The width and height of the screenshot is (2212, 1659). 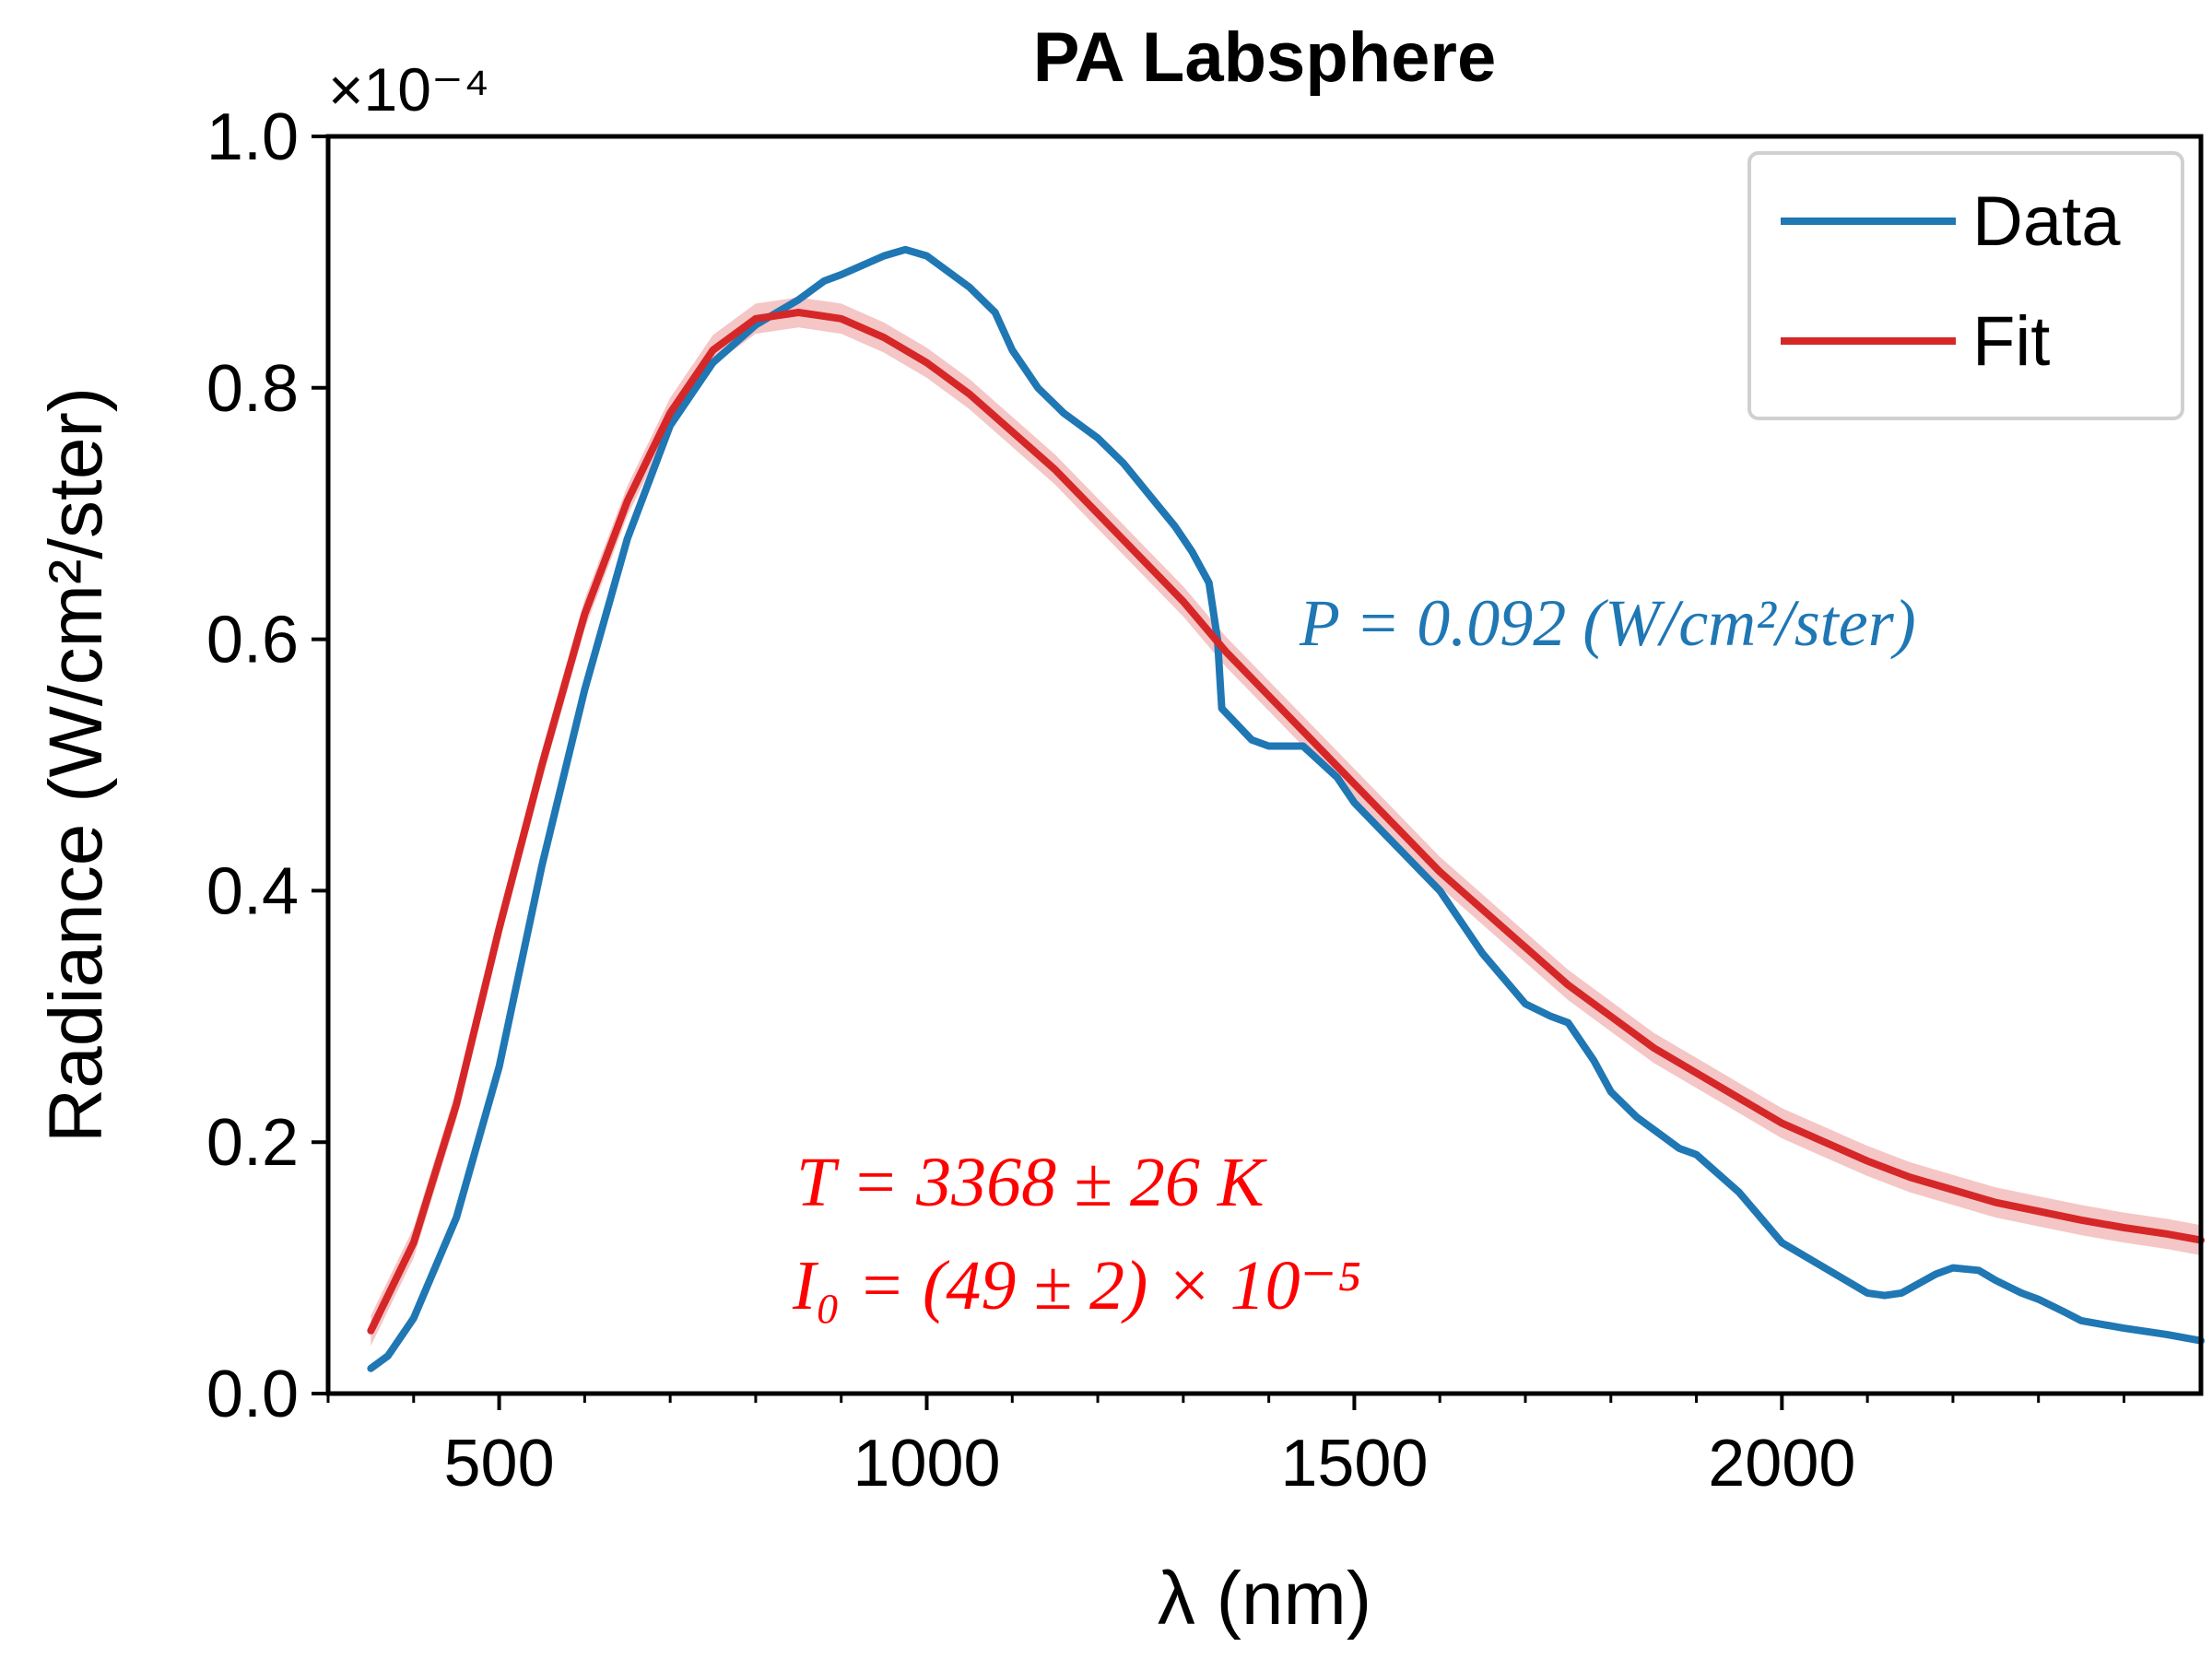 What do you see at coordinates (1265, 57) in the screenshot?
I see `chart-title: PA Labsphere` at bounding box center [1265, 57].